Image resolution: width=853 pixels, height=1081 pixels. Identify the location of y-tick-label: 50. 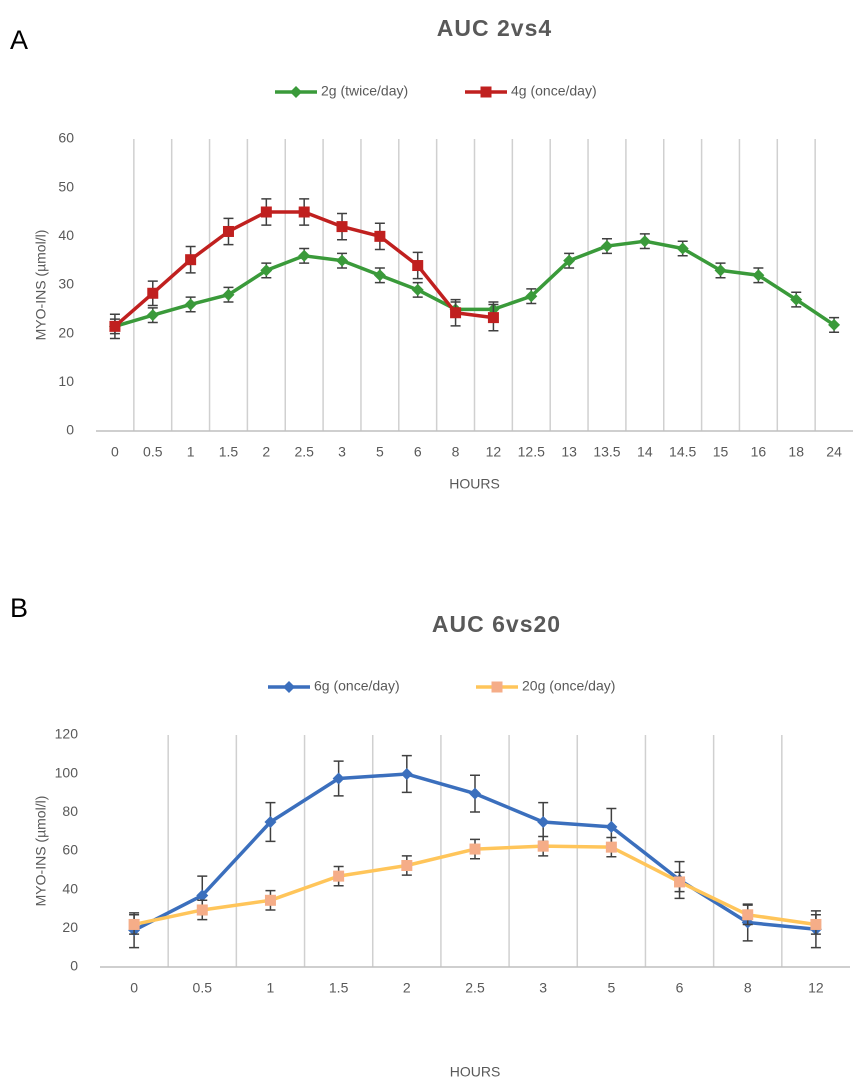
(66, 186).